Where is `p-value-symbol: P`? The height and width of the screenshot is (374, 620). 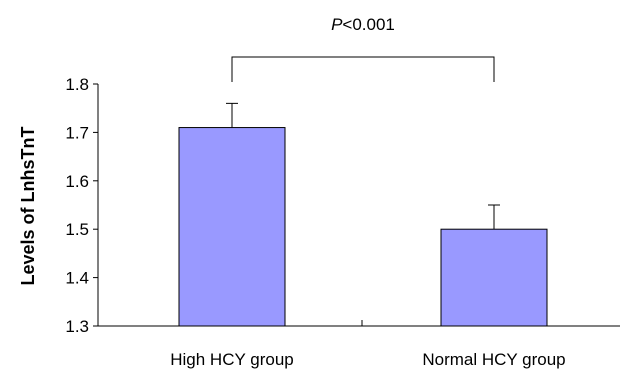 p-value-symbol: P is located at coordinates (337, 24).